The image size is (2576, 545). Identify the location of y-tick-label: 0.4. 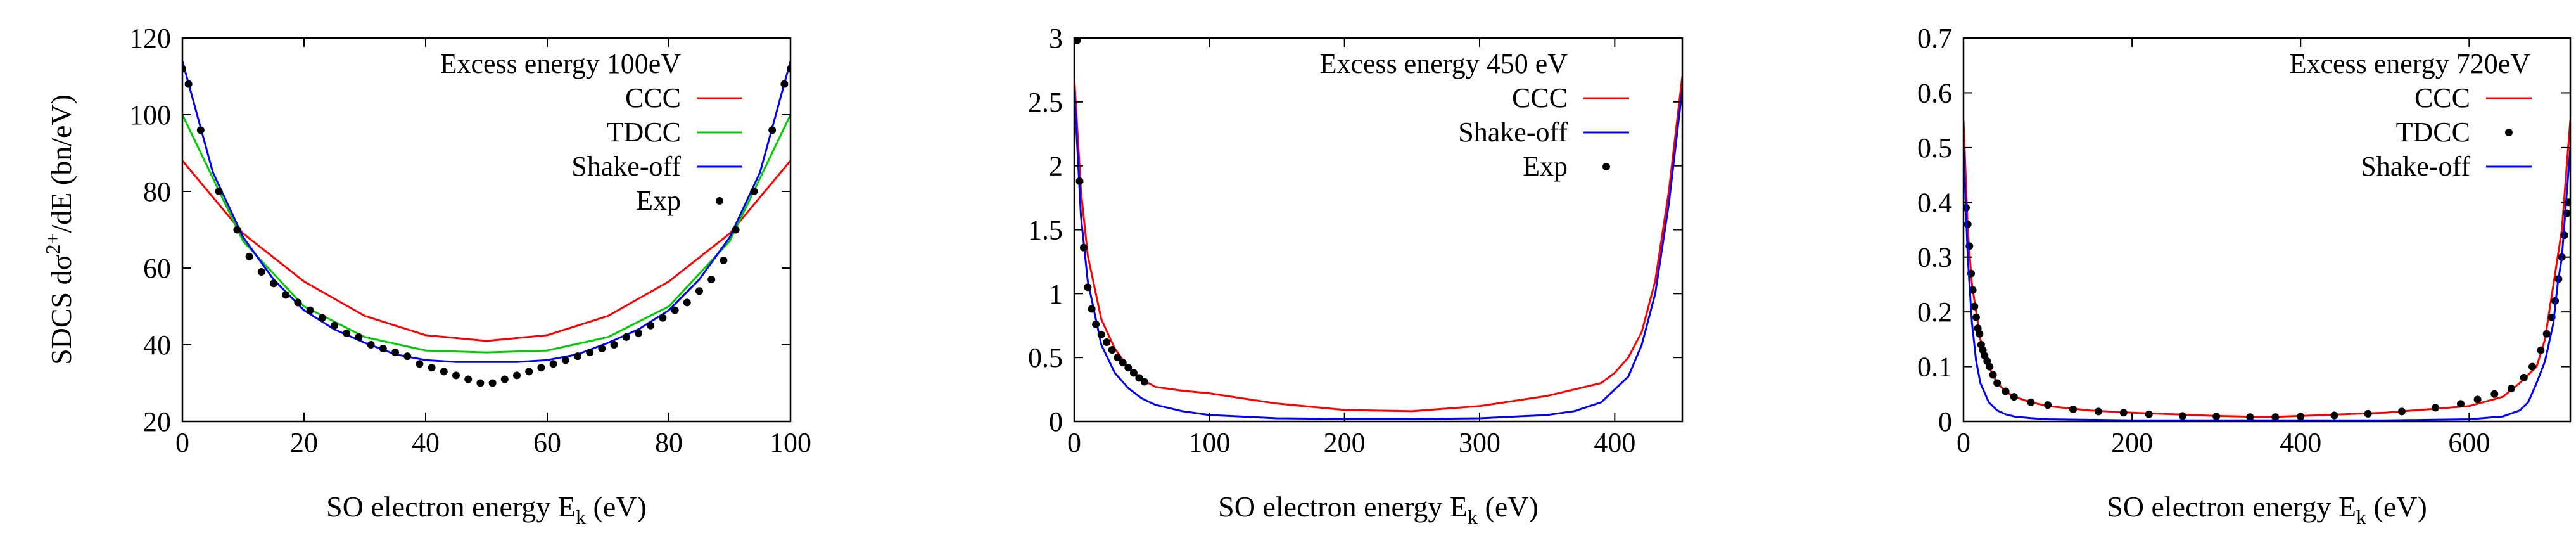
(1934, 203).